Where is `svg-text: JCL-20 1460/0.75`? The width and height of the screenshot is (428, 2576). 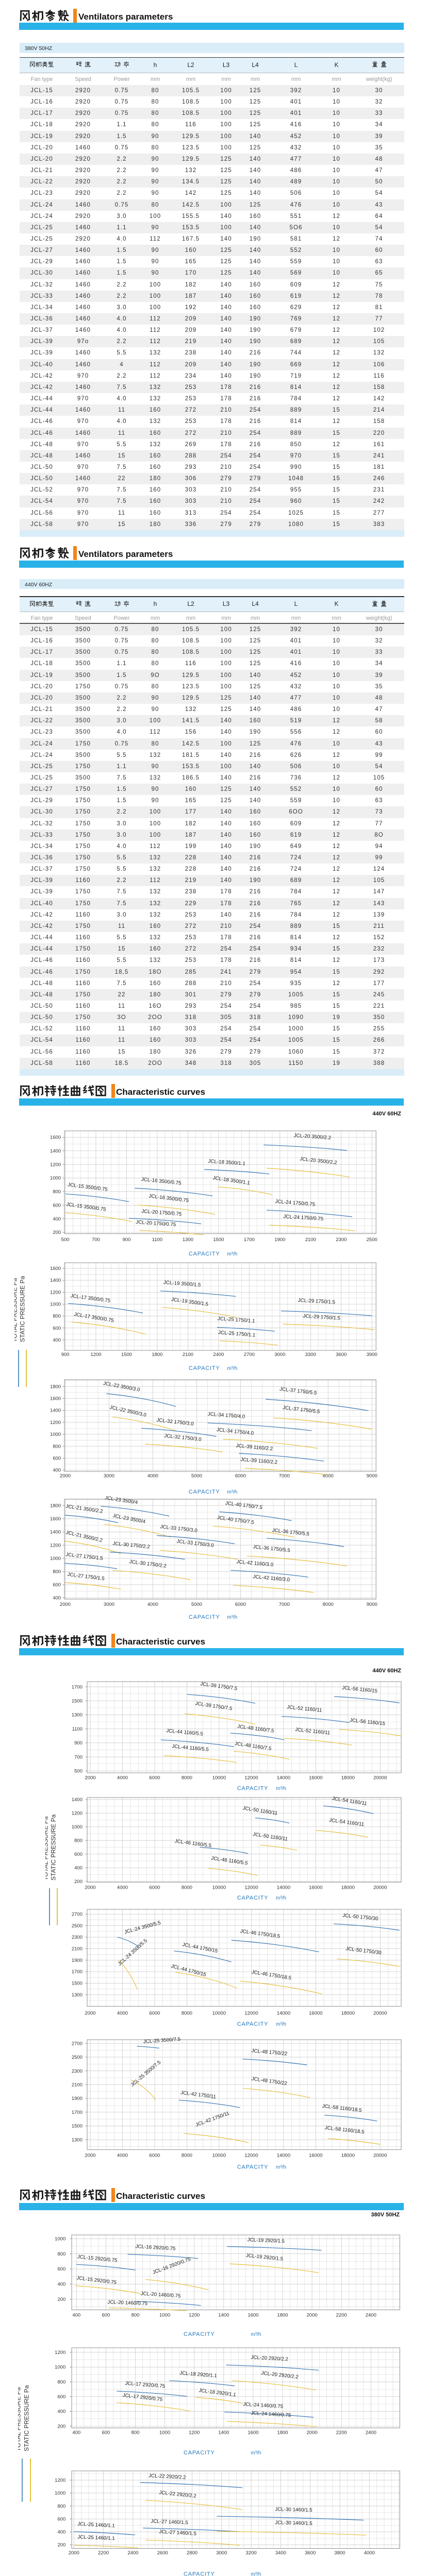 svg-text: JCL-20 1460/0.75 is located at coordinates (160, 2295).